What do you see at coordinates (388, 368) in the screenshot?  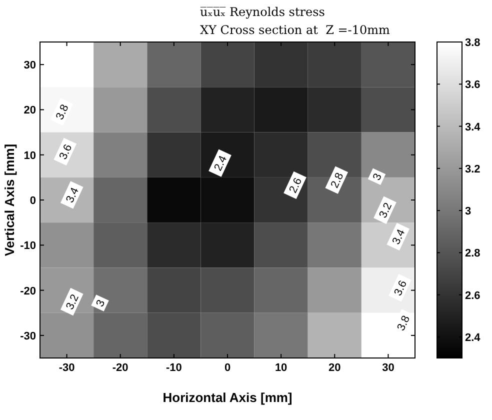 I see `x-tick-label: 30` at bounding box center [388, 368].